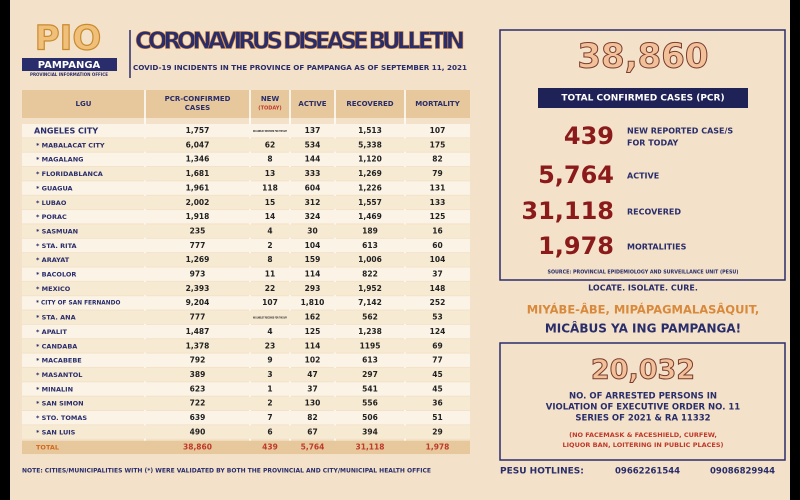  What do you see at coordinates (56, 275) in the screenshot?
I see `lgu-name: * BACOLOR` at bounding box center [56, 275].